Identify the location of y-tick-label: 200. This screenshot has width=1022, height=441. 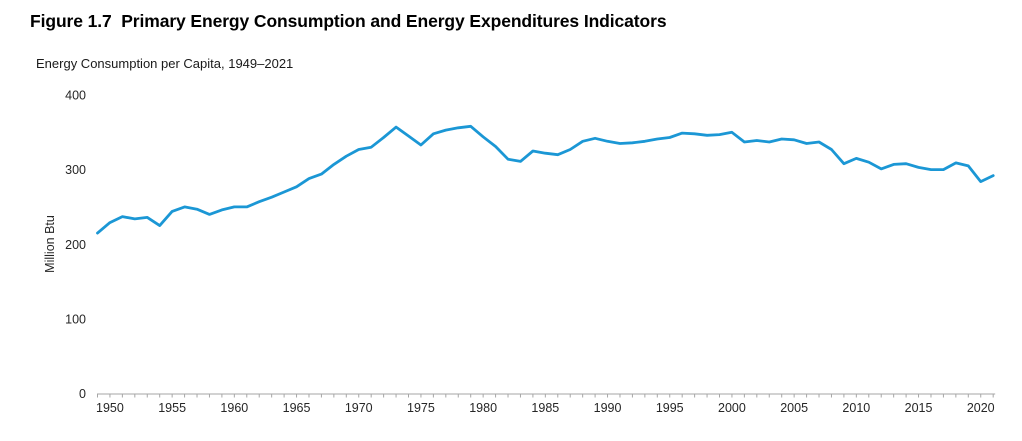
(75, 245).